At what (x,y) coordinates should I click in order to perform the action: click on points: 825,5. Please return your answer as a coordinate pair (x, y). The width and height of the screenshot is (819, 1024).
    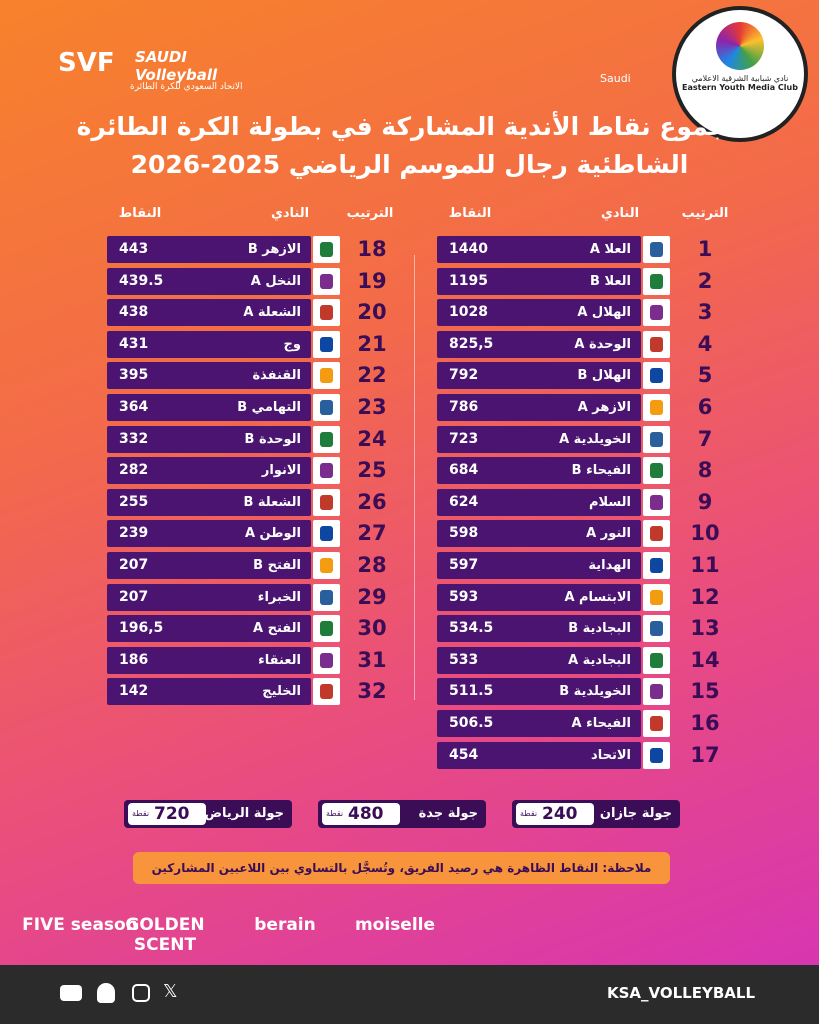
    Looking at the image, I should click on (471, 343).